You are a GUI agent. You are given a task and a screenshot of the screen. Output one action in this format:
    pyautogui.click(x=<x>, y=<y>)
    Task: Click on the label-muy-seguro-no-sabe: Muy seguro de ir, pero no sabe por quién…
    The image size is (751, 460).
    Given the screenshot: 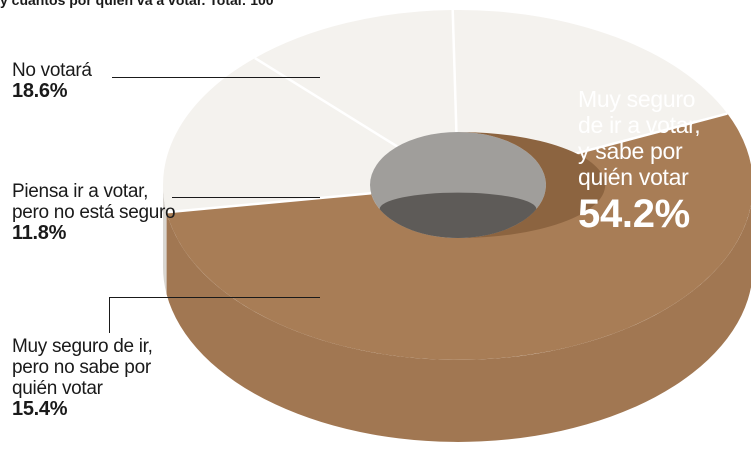 What is the action you would take?
    pyautogui.click(x=82, y=378)
    